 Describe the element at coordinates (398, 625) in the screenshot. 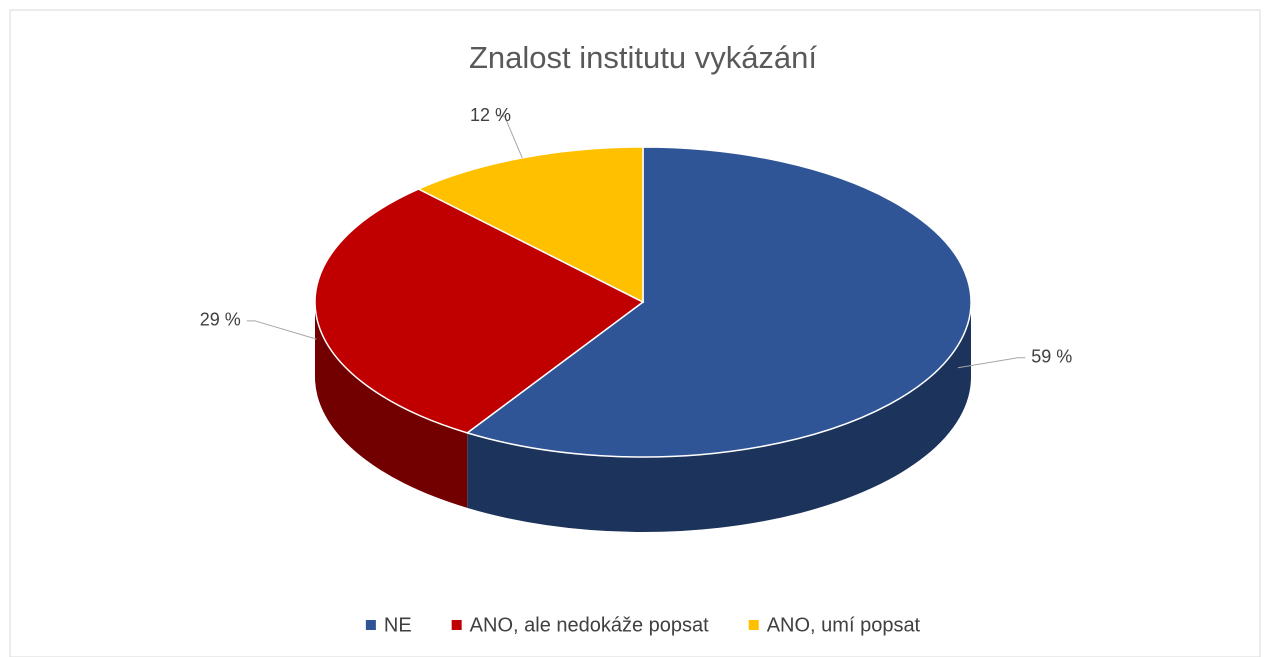

I see `legend-label: NE` at that location.